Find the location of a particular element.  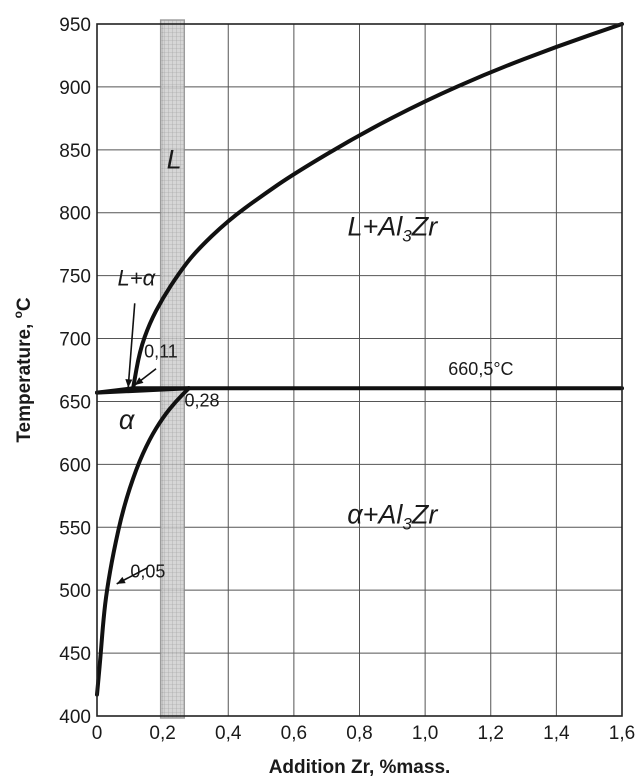

x-tick-label: 1,4 is located at coordinates (556, 733).